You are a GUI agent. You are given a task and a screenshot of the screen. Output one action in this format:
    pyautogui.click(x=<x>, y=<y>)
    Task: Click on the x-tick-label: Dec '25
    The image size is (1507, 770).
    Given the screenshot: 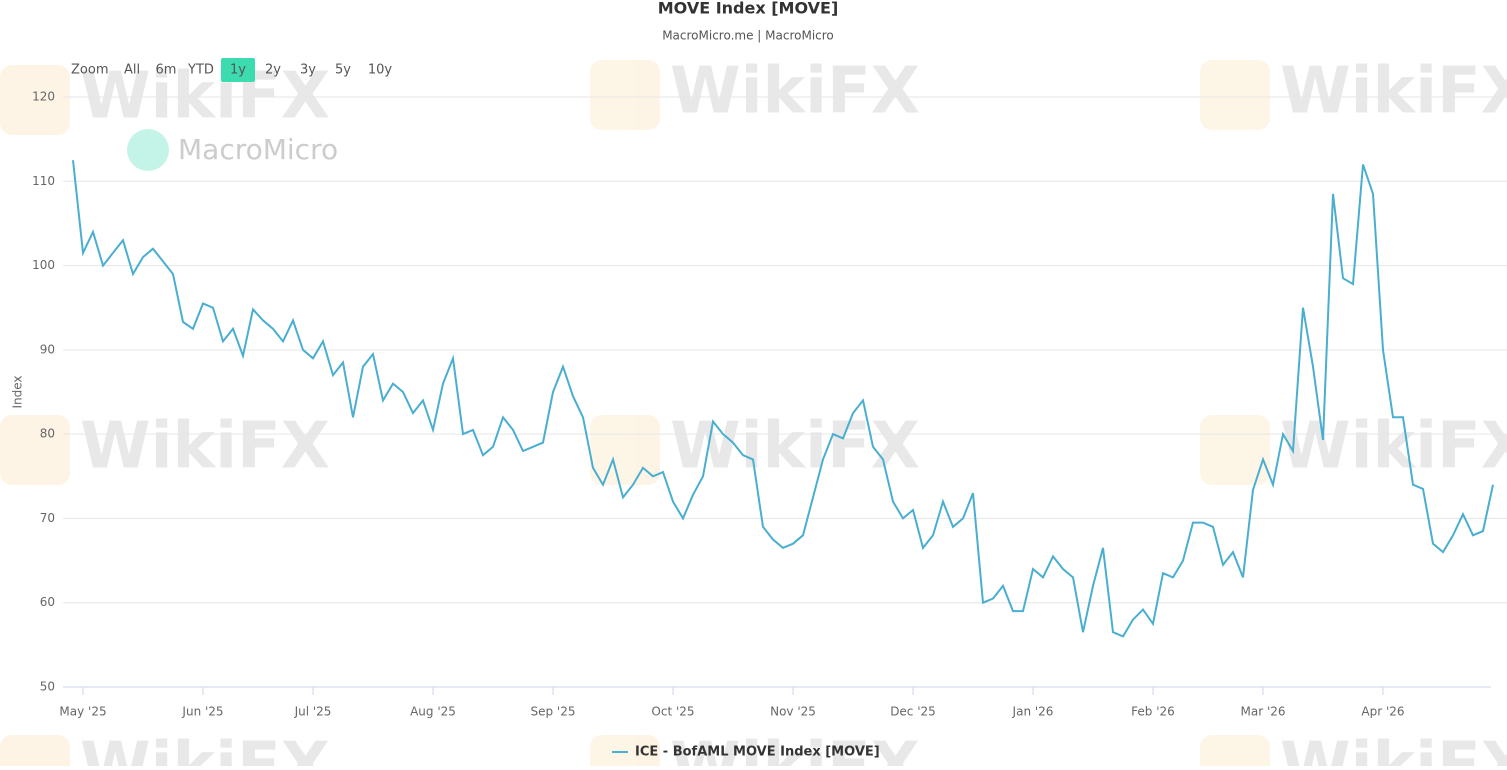 What is the action you would take?
    pyautogui.click(x=913, y=712)
    